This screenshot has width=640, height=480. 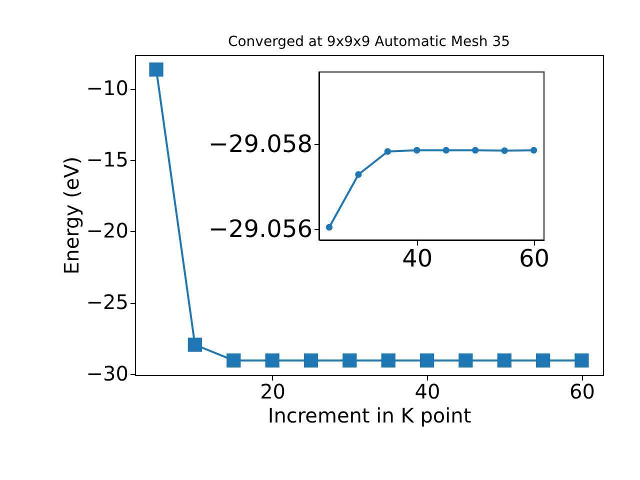 I want to click on y-tick-label: −30, so click(x=107, y=373).